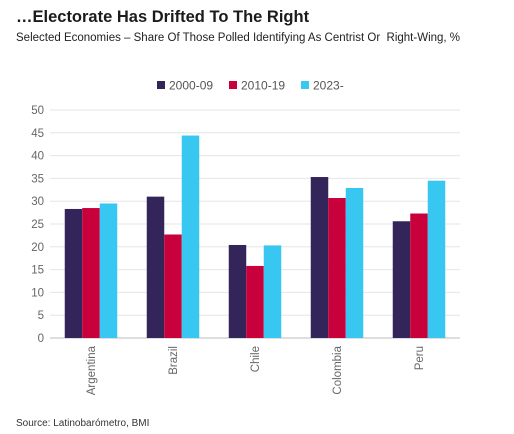 The width and height of the screenshot is (514, 434). Describe the element at coordinates (420, 358) in the screenshot. I see `x-tick-label: Peru` at that location.